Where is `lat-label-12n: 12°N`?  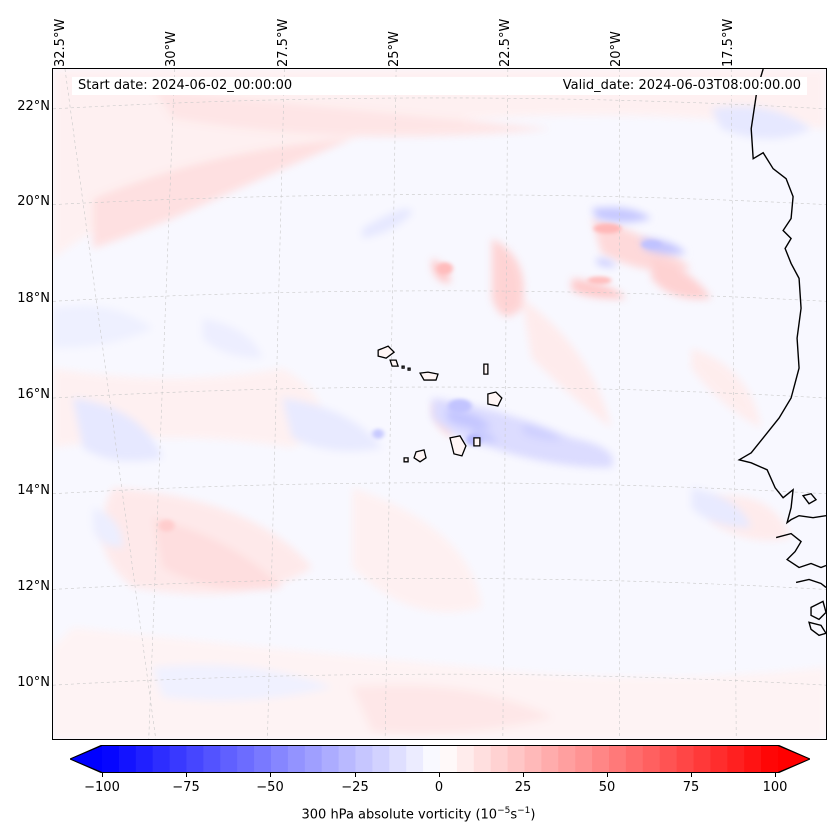 lat-label-12n: 12°N is located at coordinates (33, 586).